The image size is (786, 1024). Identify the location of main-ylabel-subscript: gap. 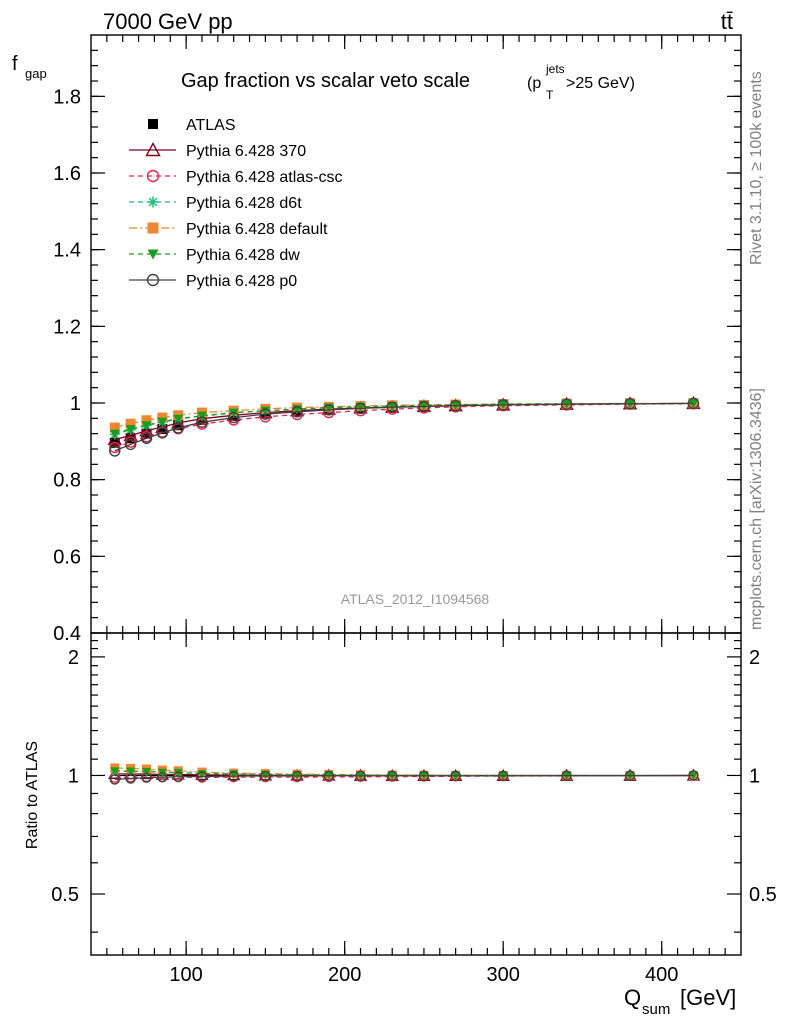
(36, 73).